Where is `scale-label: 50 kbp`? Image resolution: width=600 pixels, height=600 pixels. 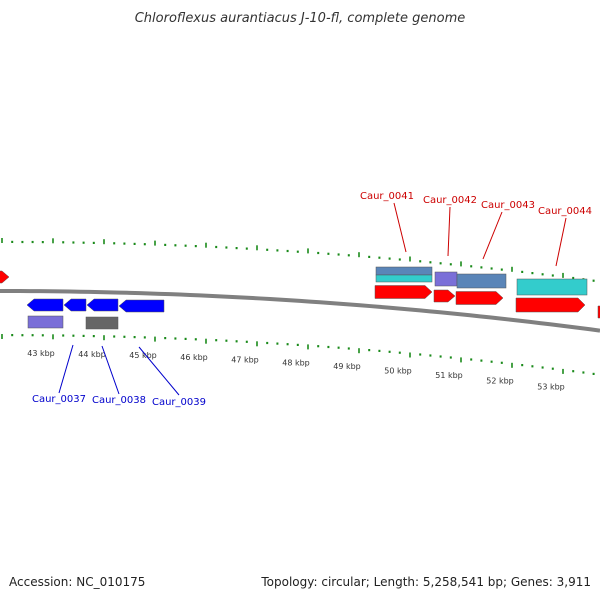 scale-label: 50 kbp is located at coordinates (398, 370).